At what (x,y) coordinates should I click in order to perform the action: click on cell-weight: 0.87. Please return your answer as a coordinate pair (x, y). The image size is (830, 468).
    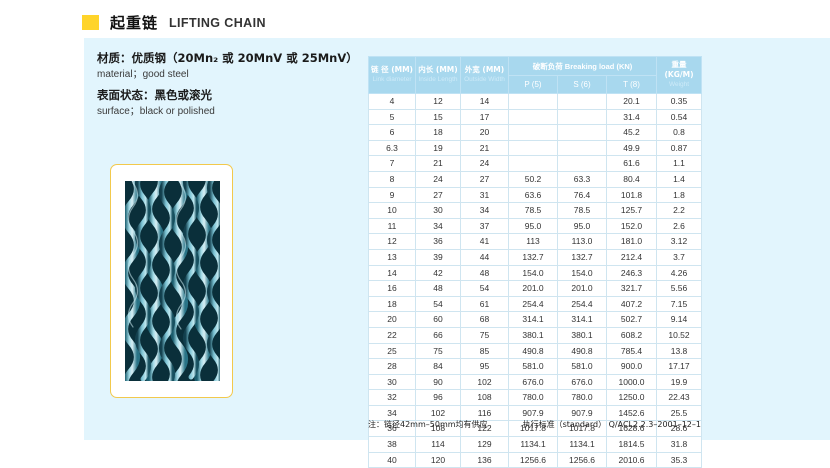
    Looking at the image, I should click on (679, 148).